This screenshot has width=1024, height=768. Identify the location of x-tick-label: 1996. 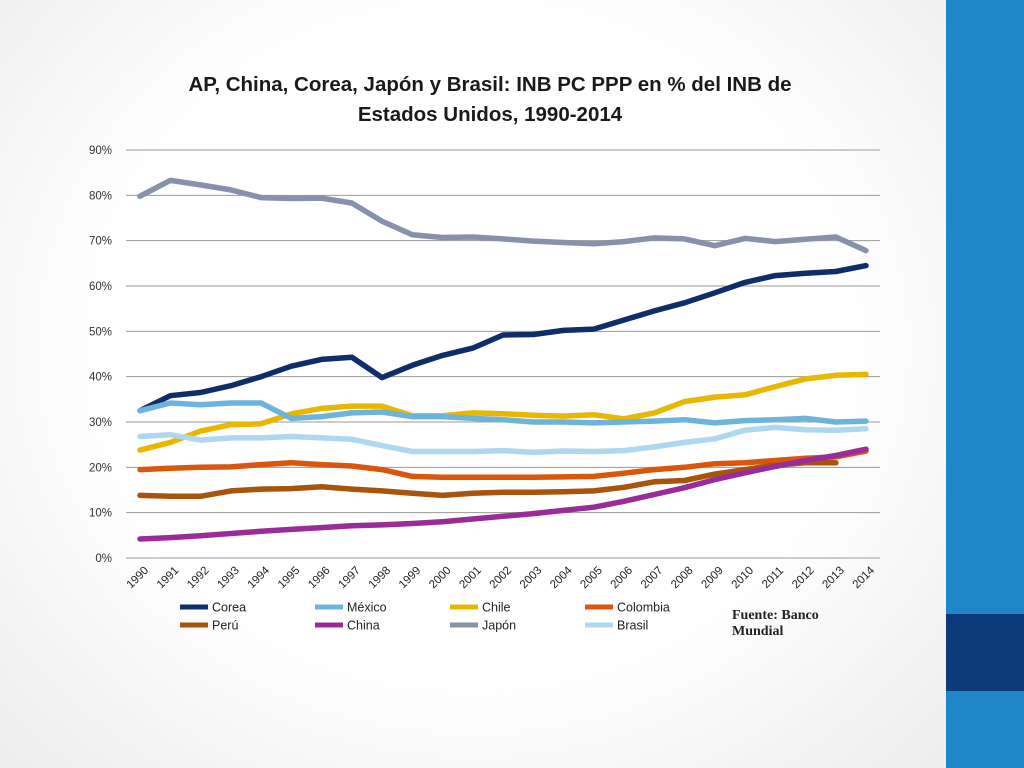
(319, 578).